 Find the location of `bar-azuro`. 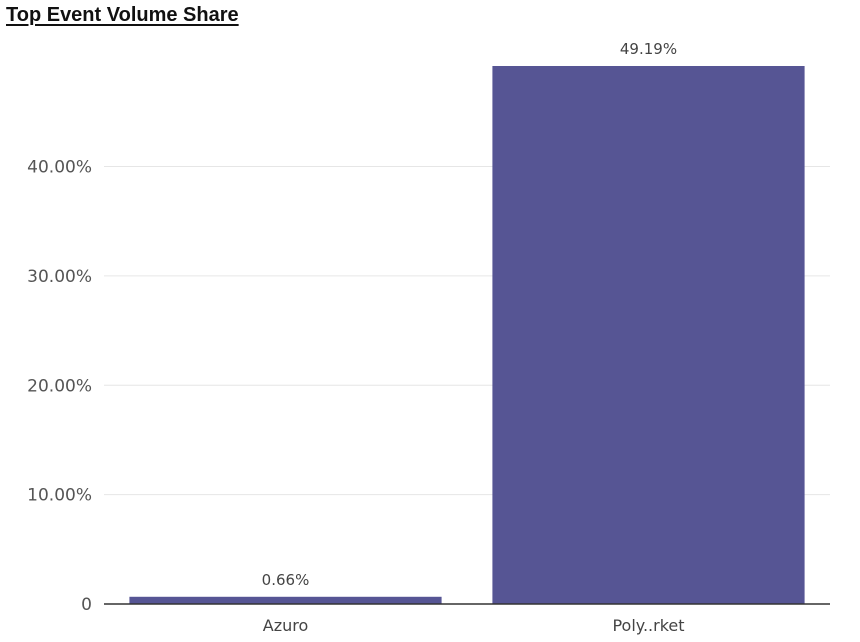

bar-azuro is located at coordinates (285, 600).